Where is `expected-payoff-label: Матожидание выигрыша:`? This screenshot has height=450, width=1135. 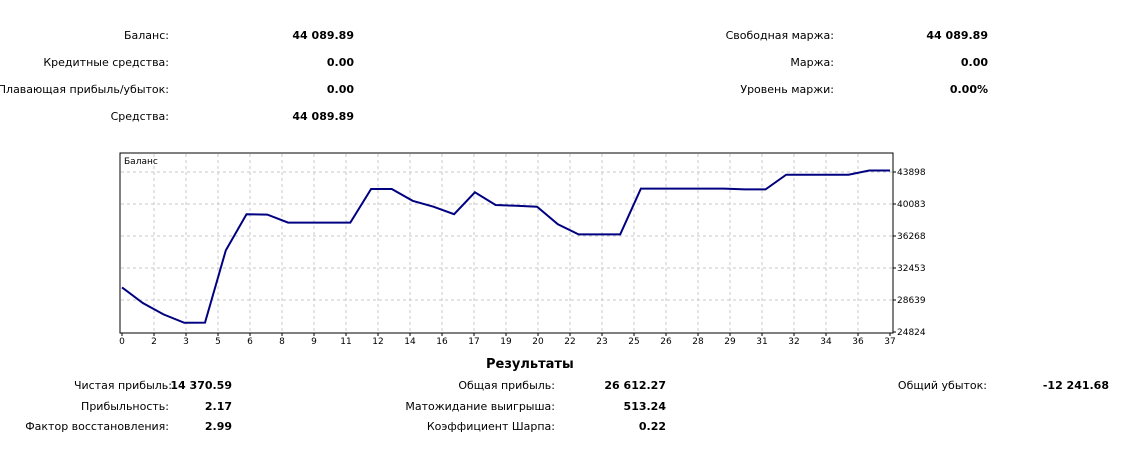 expected-payoff-label: Матожидание выигрыша: is located at coordinates (480, 406).